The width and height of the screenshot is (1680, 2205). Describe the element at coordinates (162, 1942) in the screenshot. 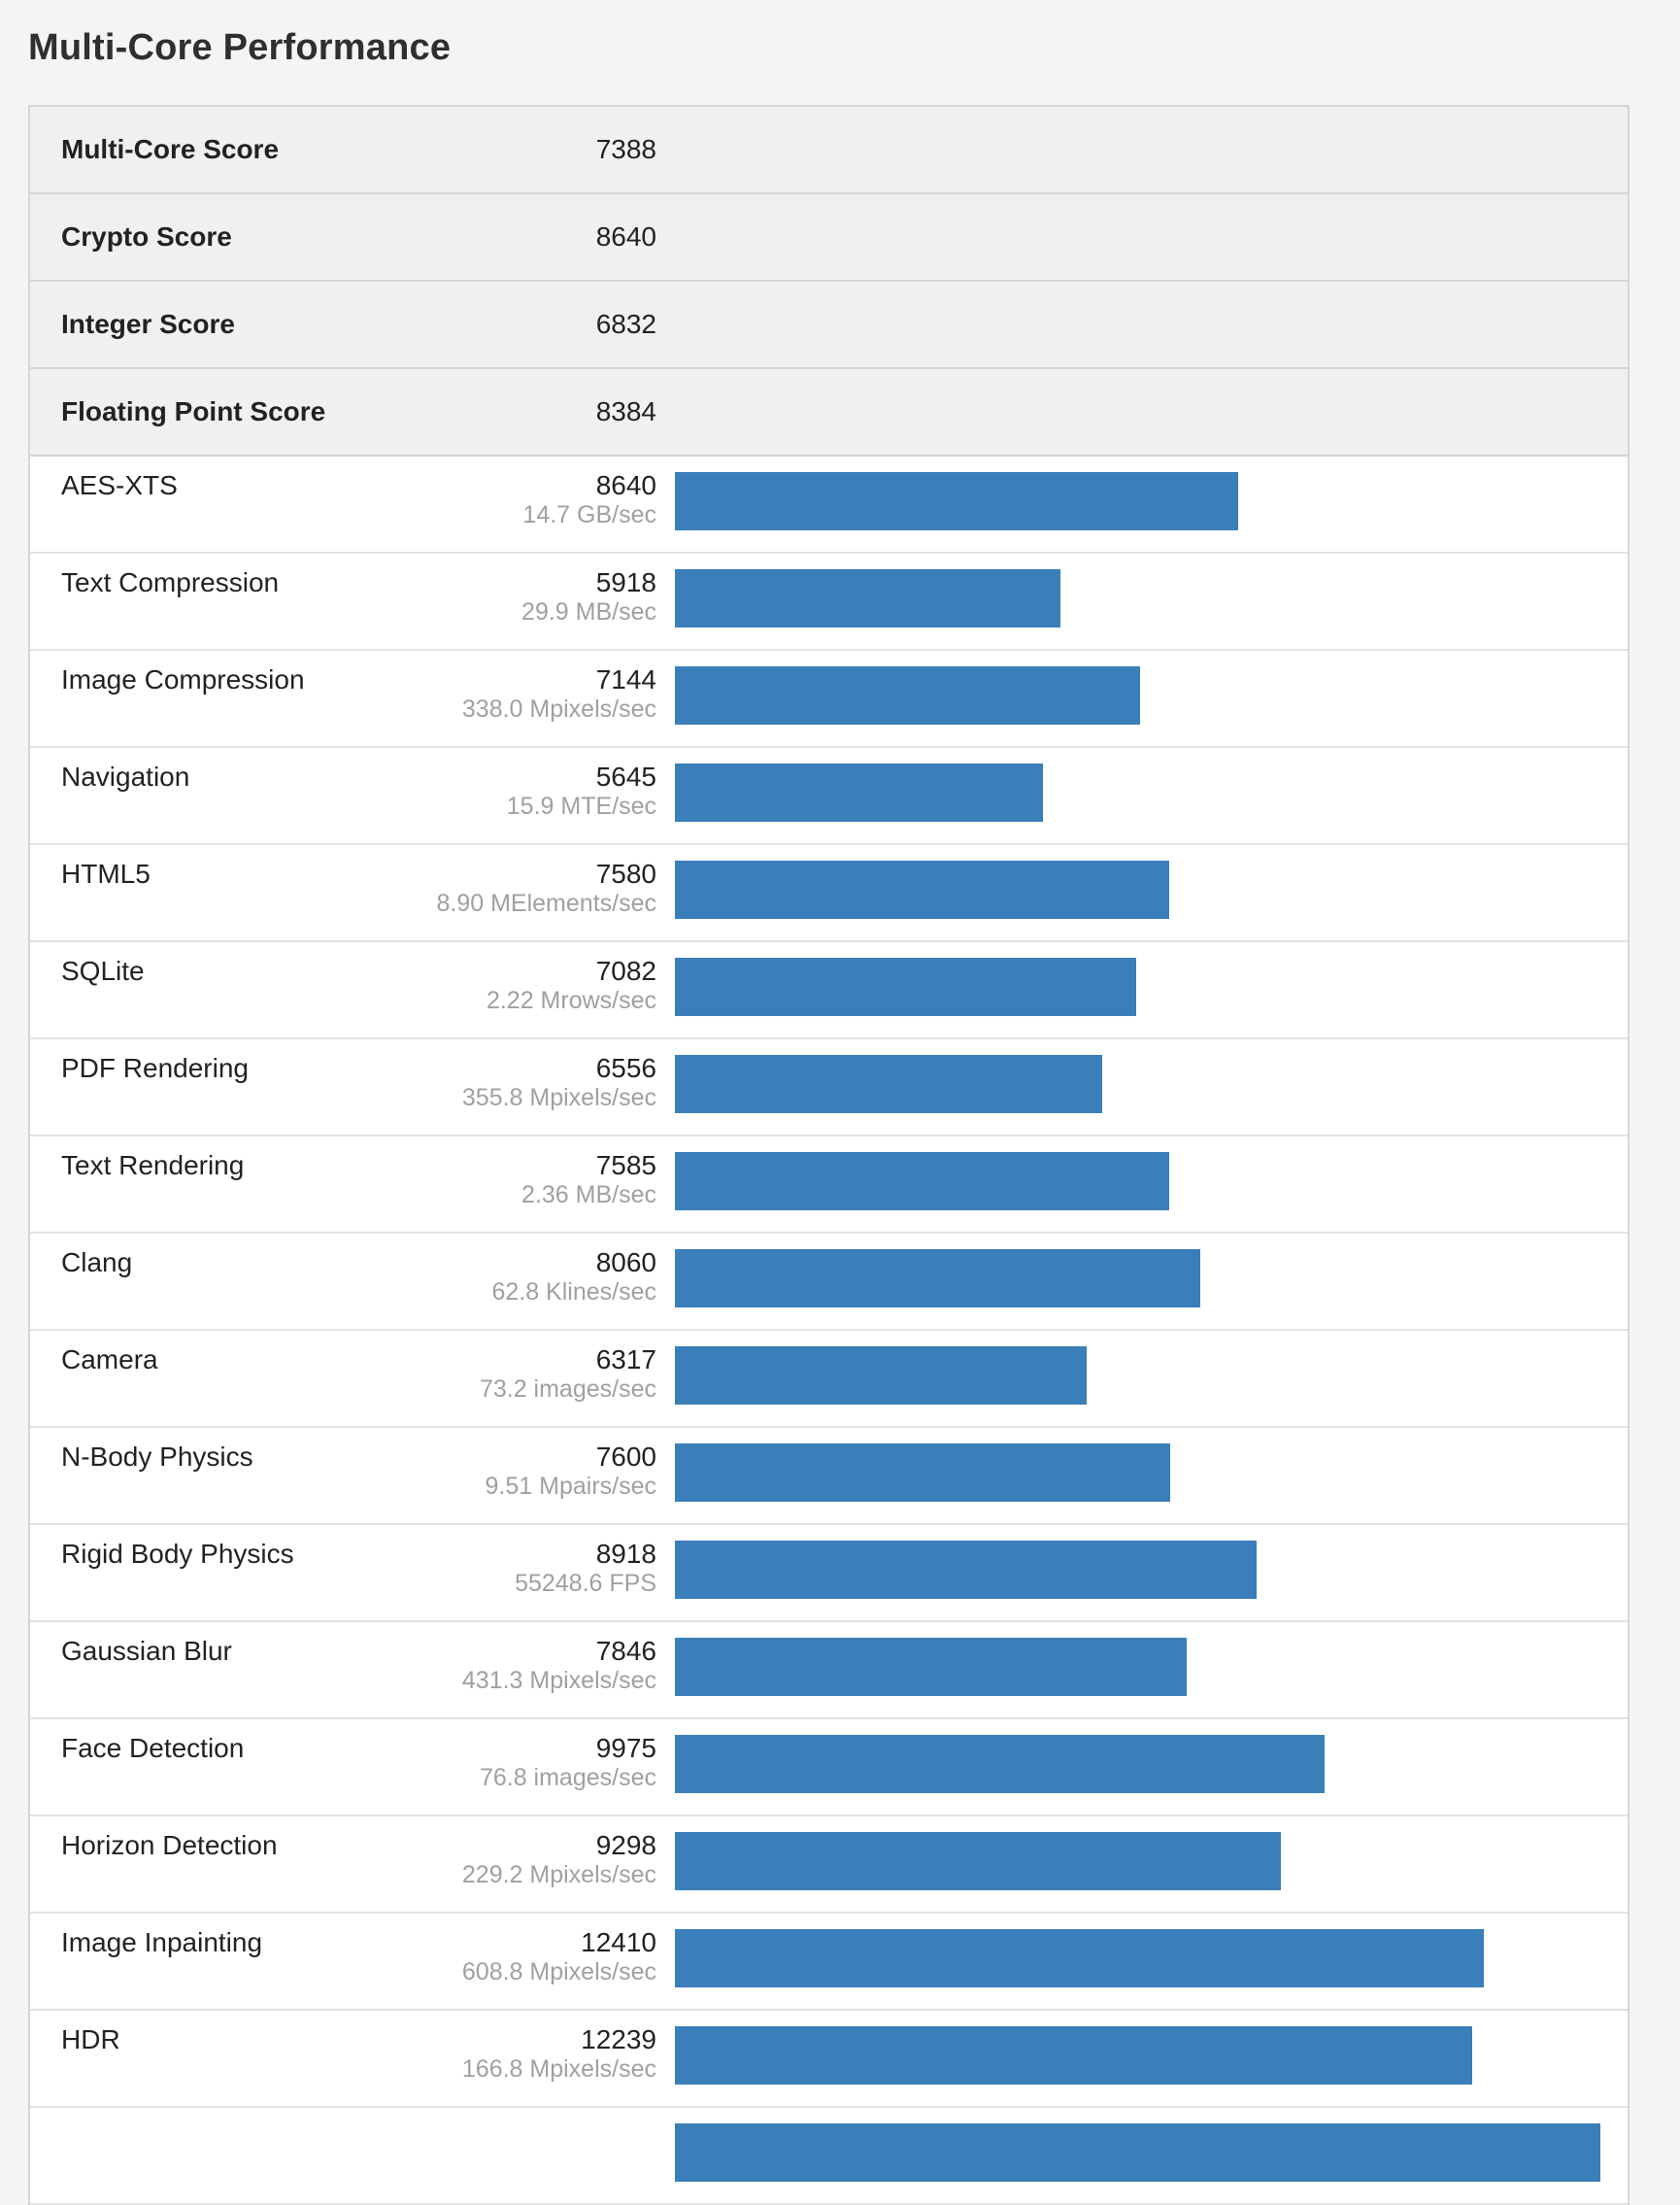

I see `benchmark-label: Image Inpainting` at that location.